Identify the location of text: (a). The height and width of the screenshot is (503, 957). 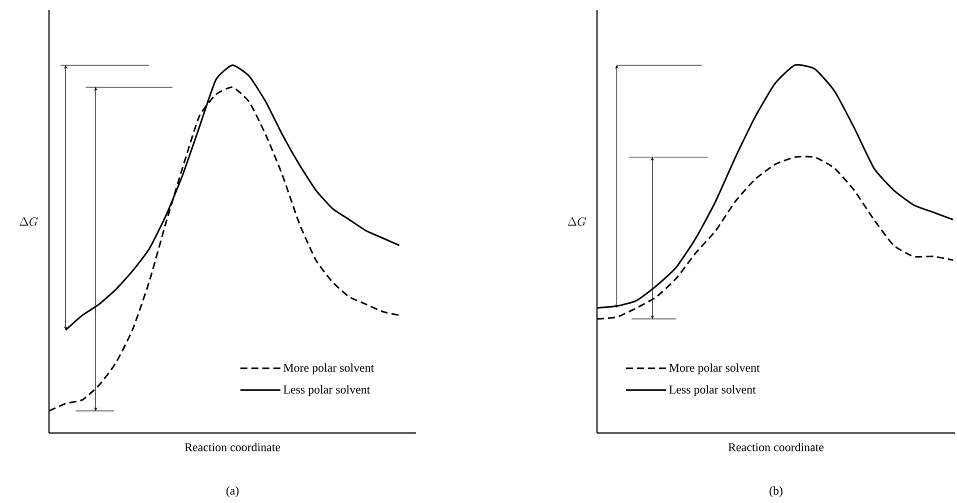
(232, 492).